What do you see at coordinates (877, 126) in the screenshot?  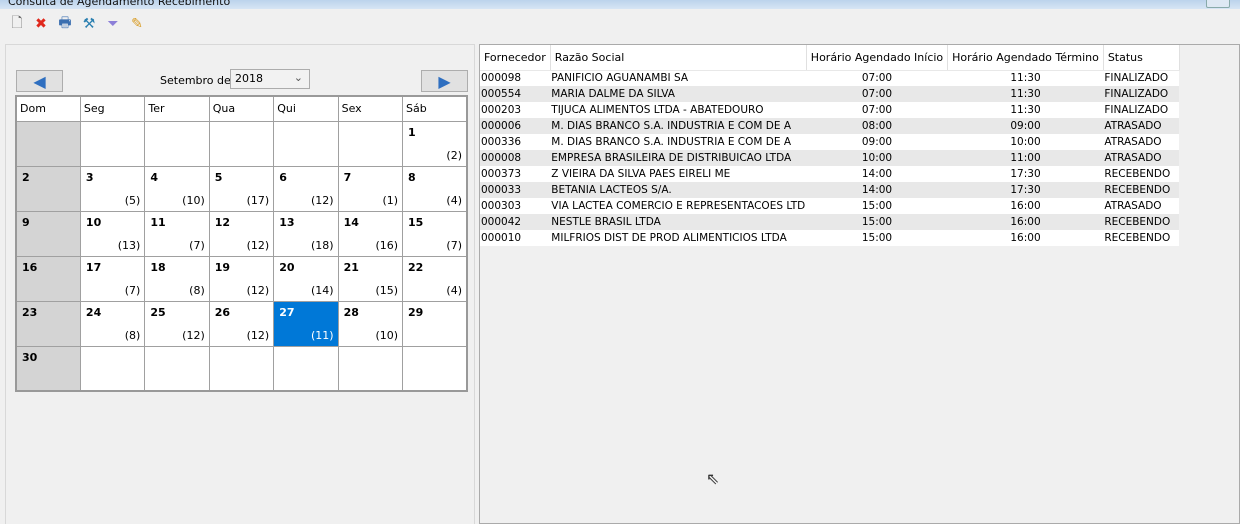 I see `table-cell: 08:00` at bounding box center [877, 126].